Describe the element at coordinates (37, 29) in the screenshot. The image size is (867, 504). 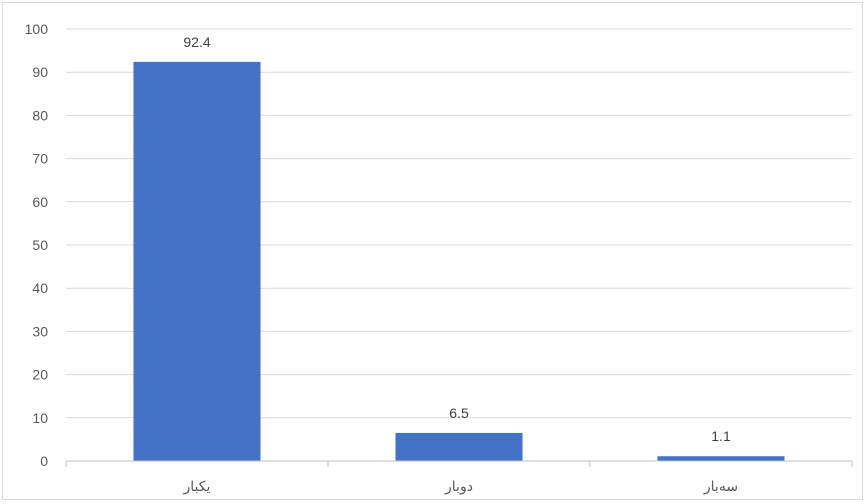
I see `y-tick-label: 100` at that location.